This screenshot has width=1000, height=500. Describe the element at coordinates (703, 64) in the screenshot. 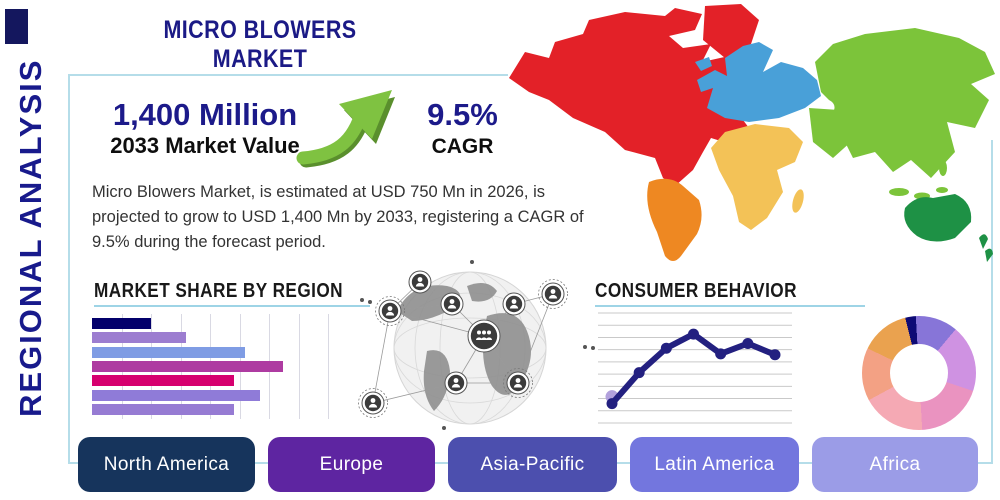

I see `map-iceland` at that location.